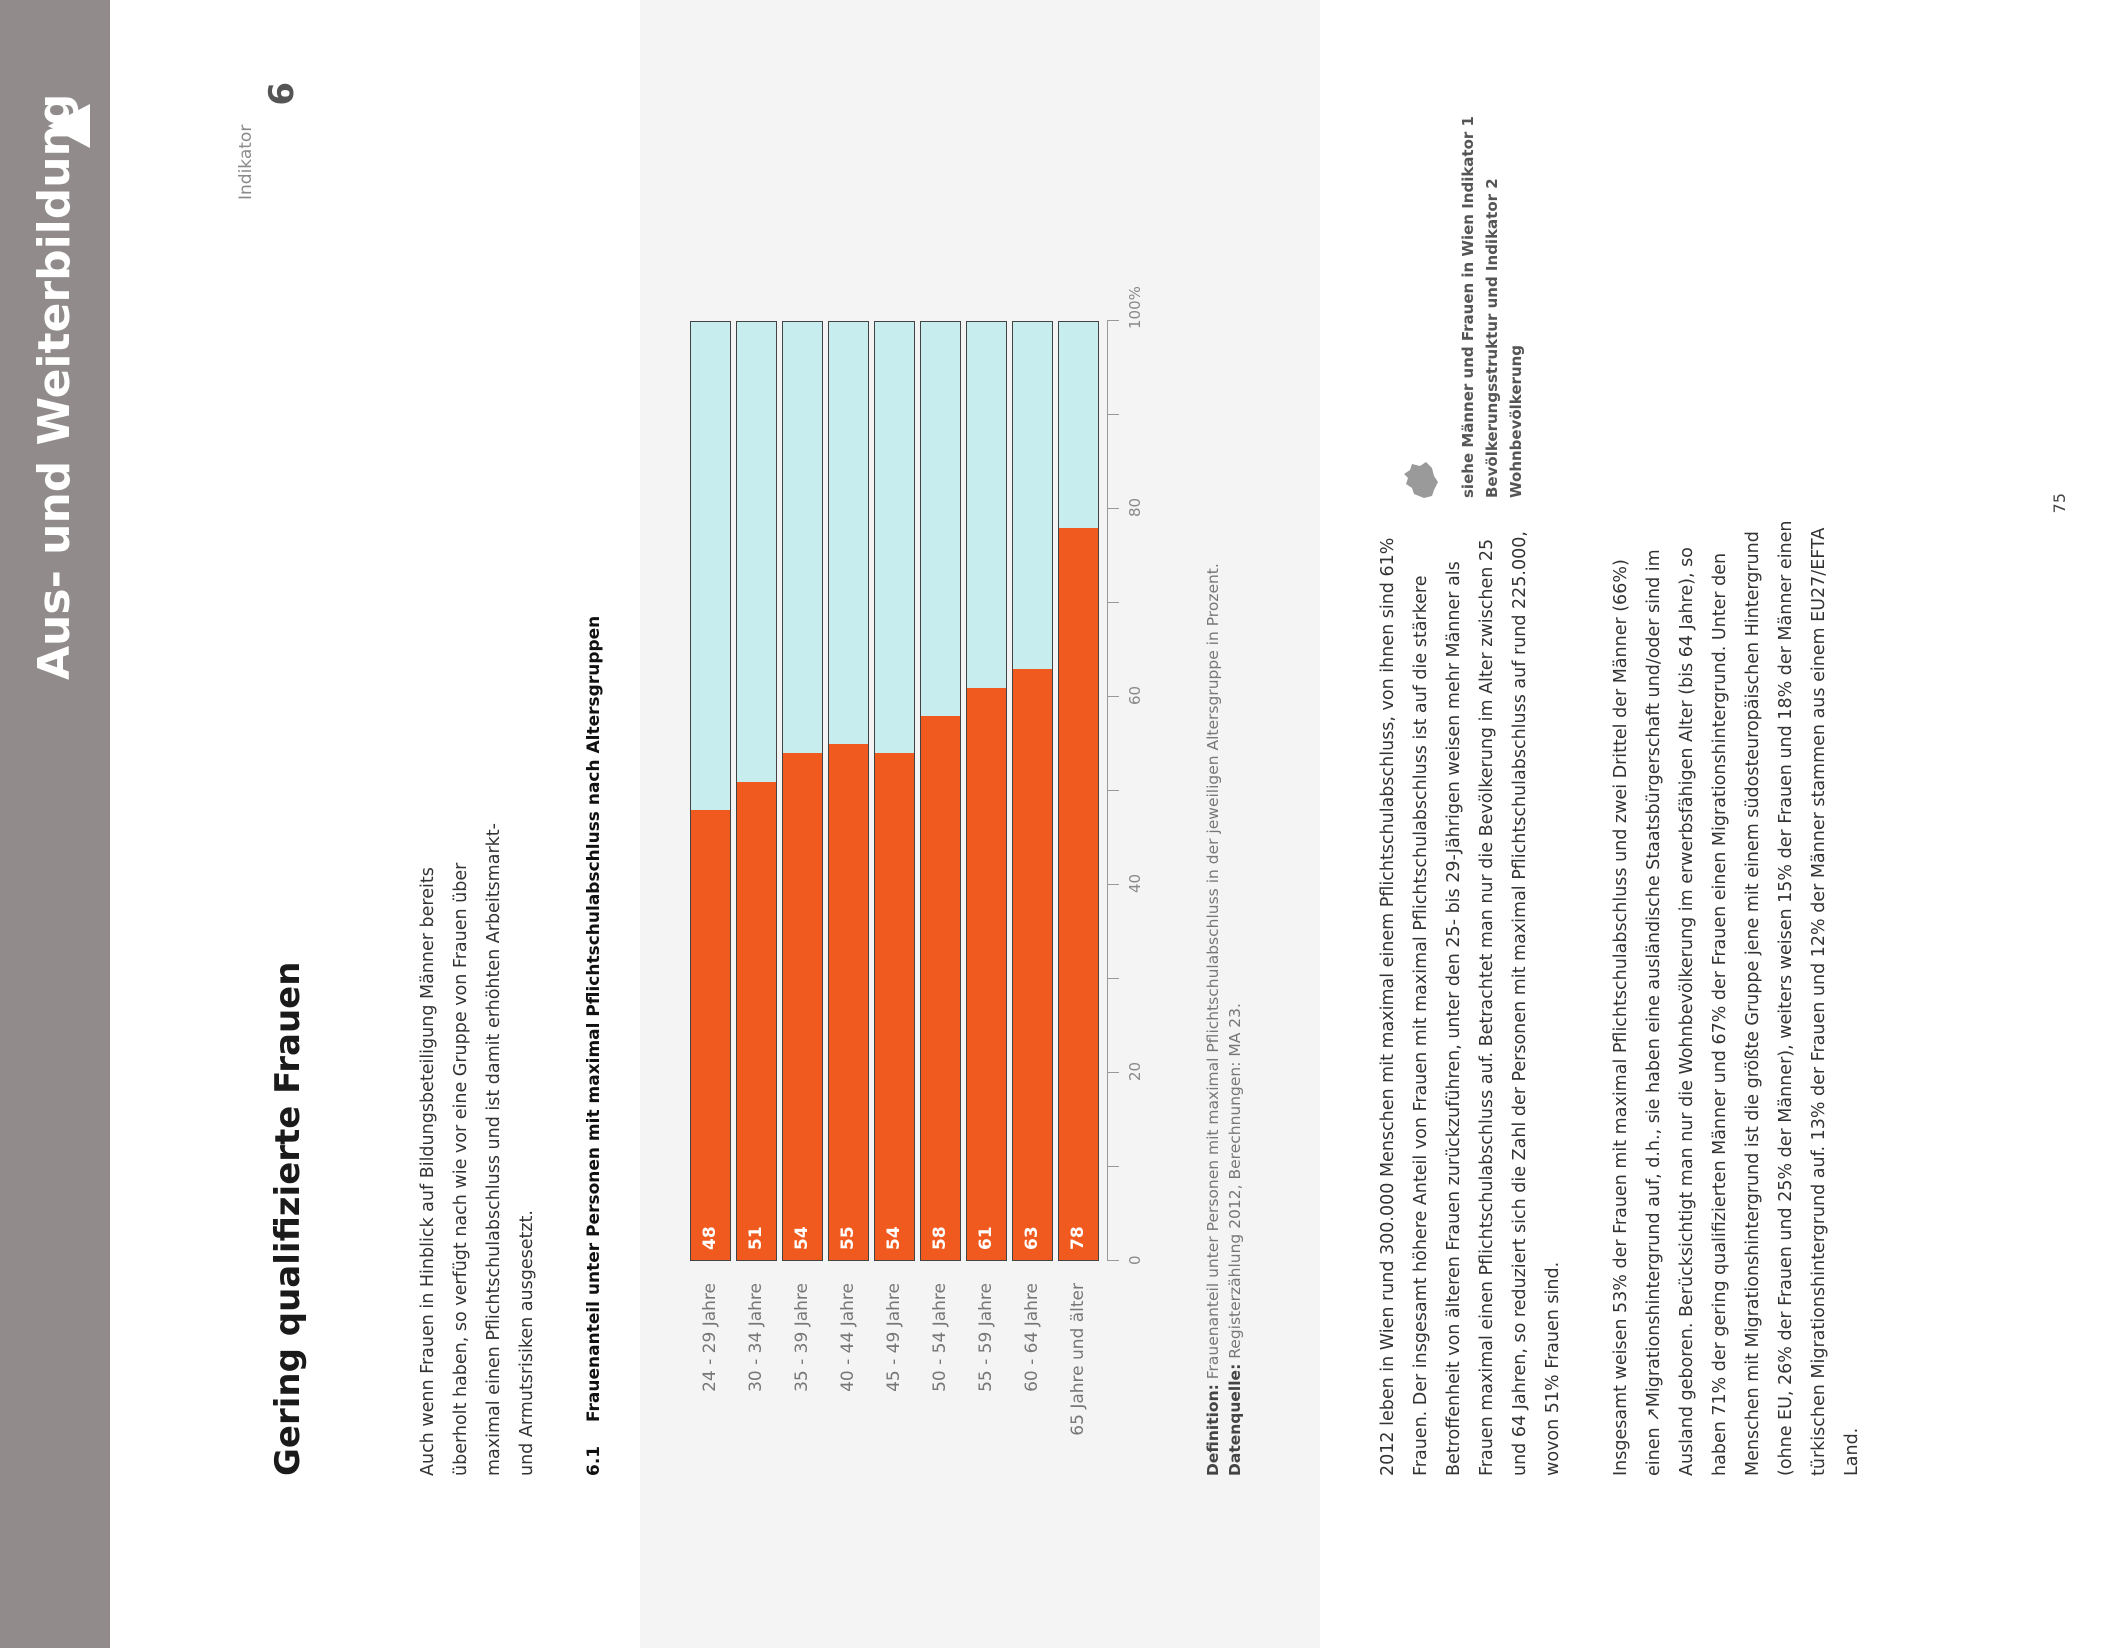 This screenshot has height=1648, width=2126. I want to click on indicator-label: Indikator, so click(246, 162).